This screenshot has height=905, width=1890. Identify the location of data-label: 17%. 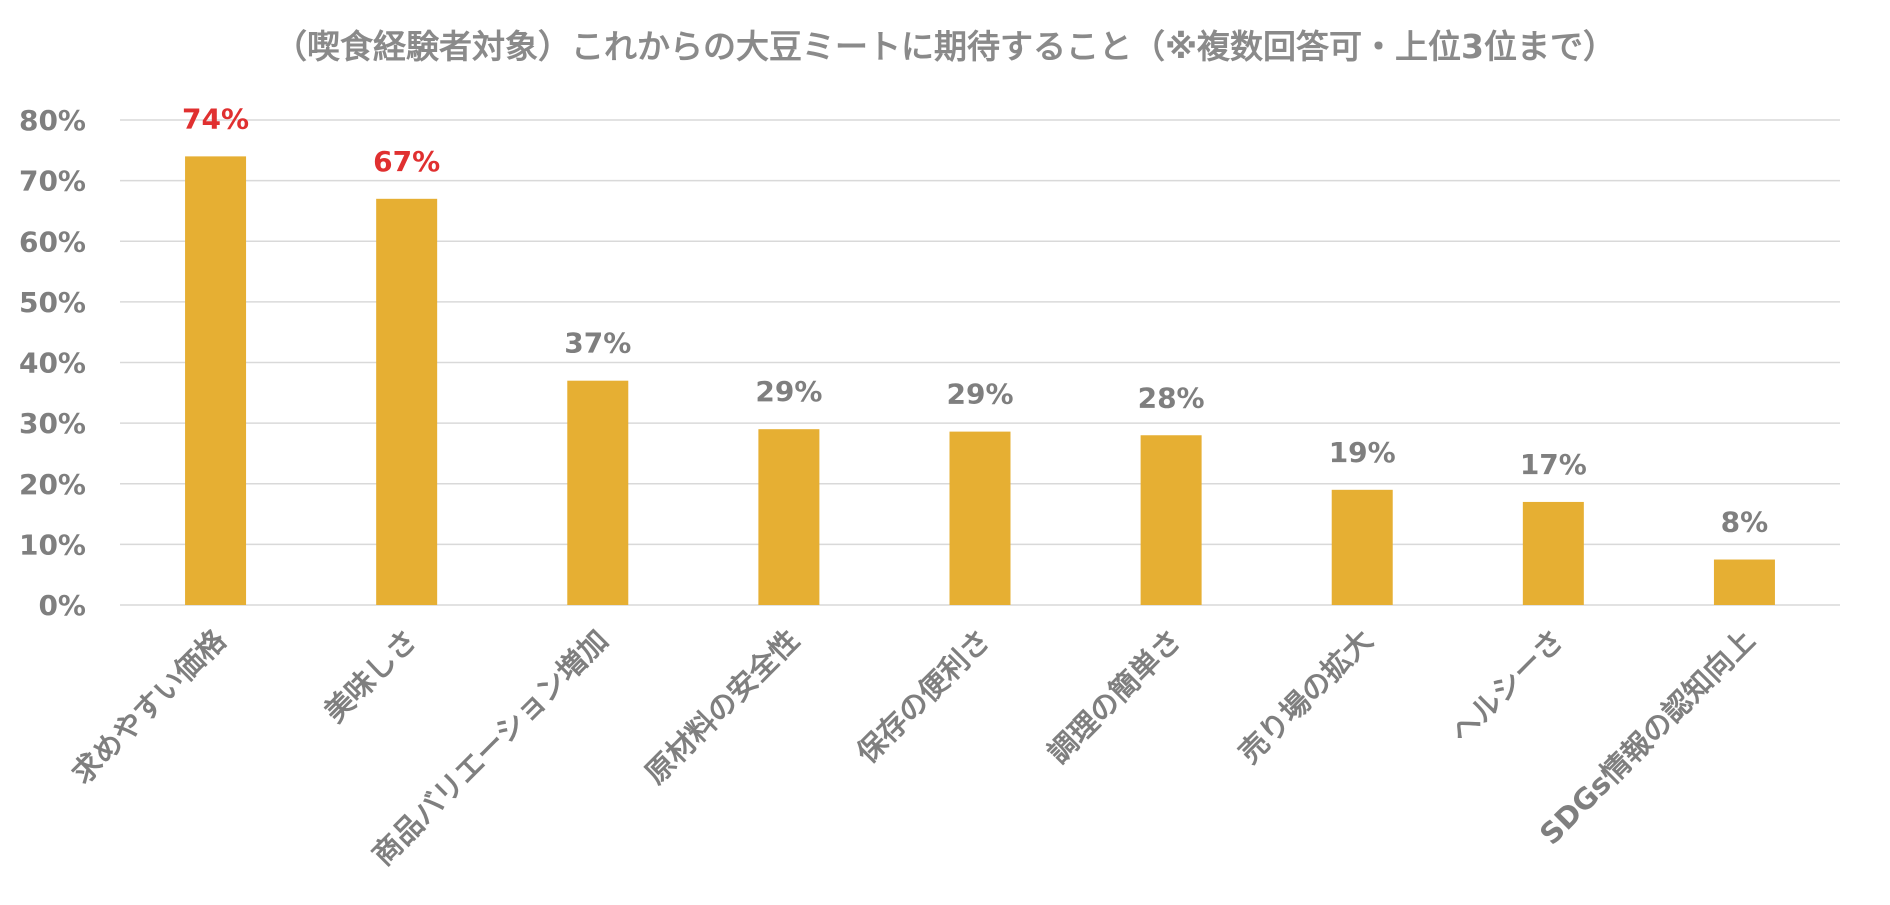
(1553, 464).